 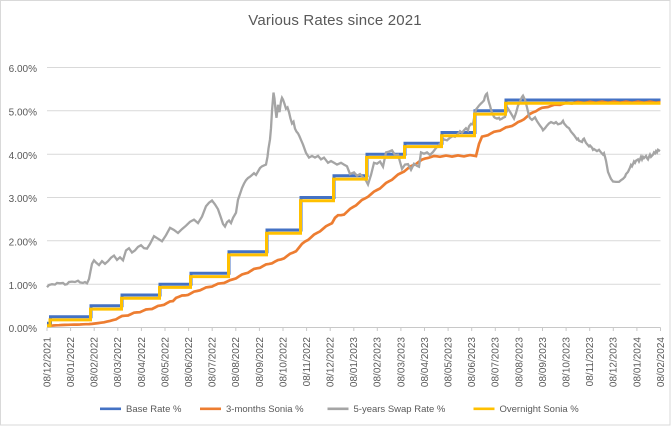 What do you see at coordinates (472, 362) in the screenshot?
I see `svg-text: 08/06/2023` at bounding box center [472, 362].